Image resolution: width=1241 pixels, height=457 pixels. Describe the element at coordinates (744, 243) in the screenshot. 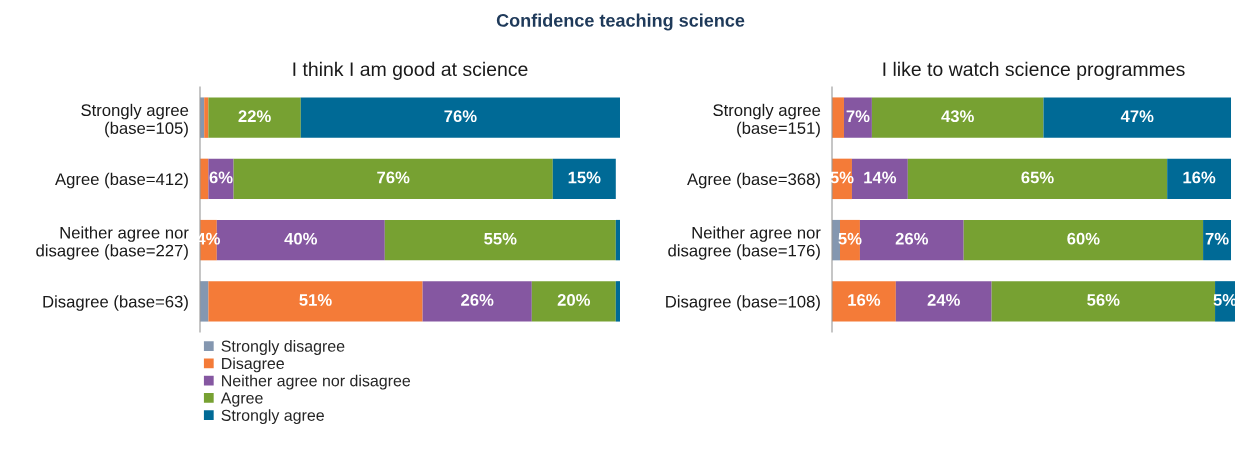

I see `y-tick-label: Neither agree nor disagree (base=176)` at that location.